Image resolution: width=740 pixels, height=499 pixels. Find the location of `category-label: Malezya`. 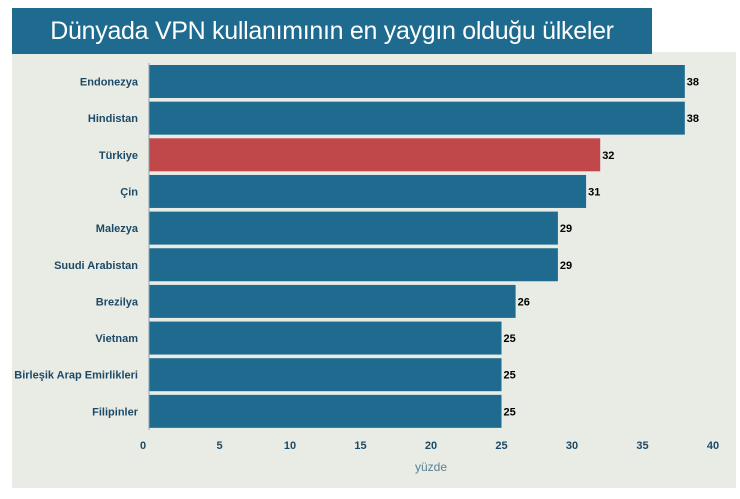

category-label: Malezya is located at coordinates (117, 229).